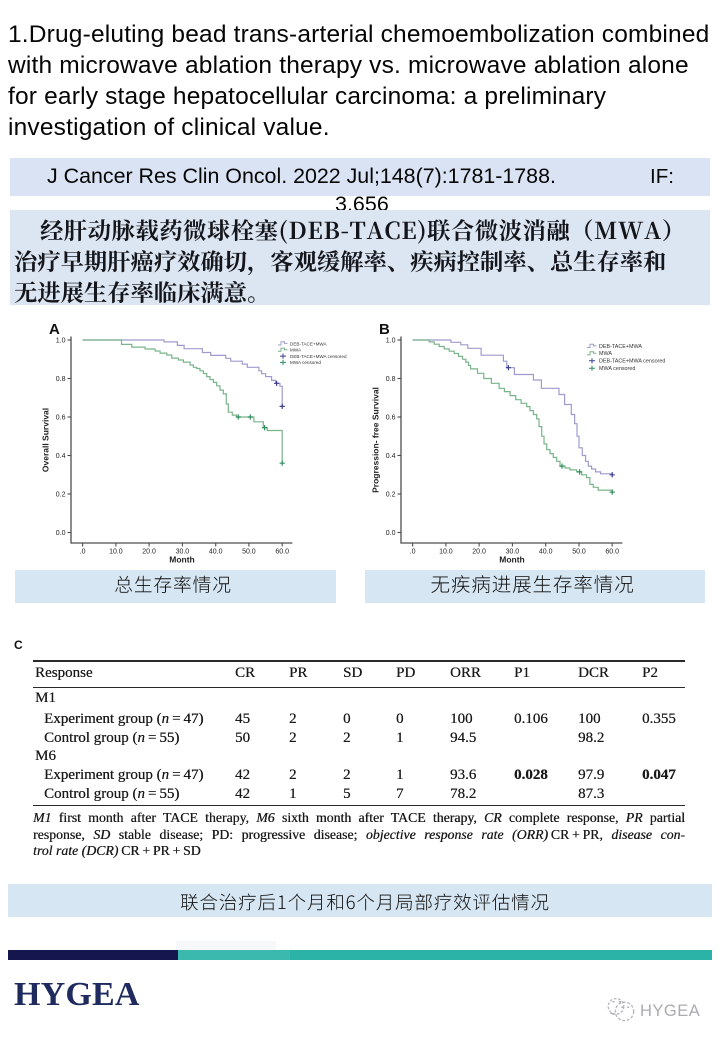  Describe the element at coordinates (384, 329) in the screenshot. I see `svg-text: B` at that location.